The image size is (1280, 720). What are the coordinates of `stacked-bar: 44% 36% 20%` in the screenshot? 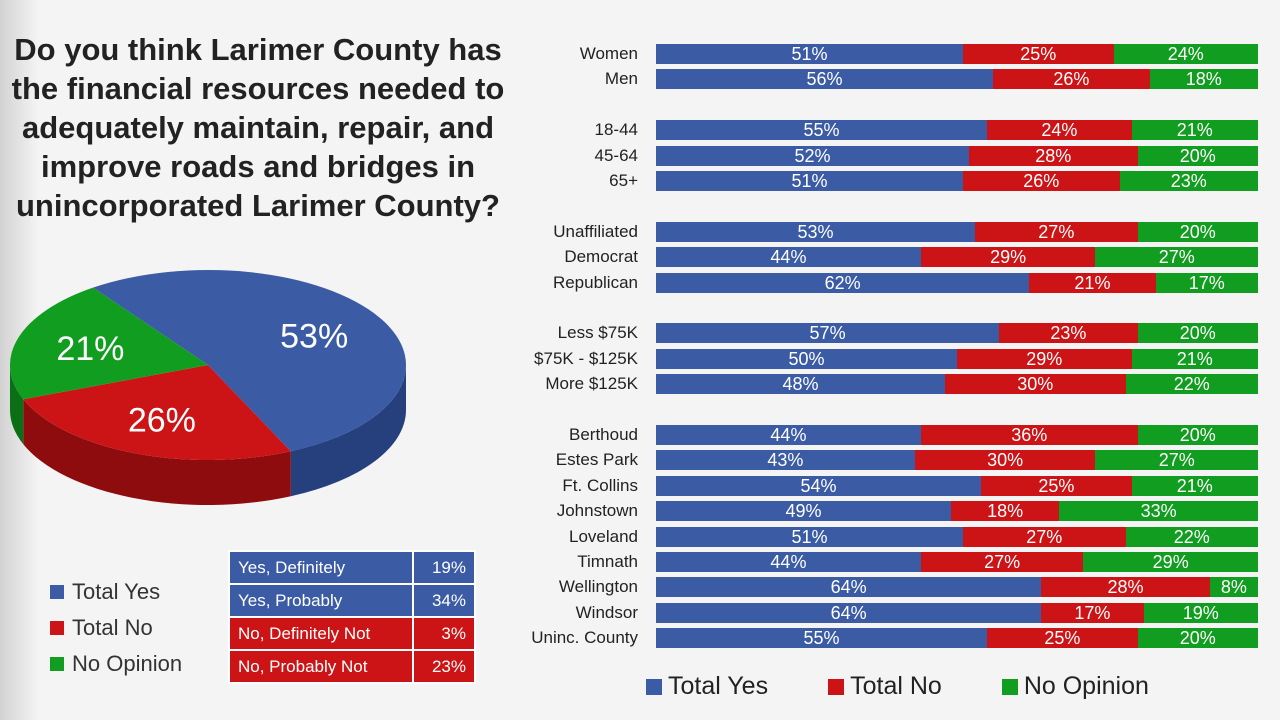 It's located at (957, 435).